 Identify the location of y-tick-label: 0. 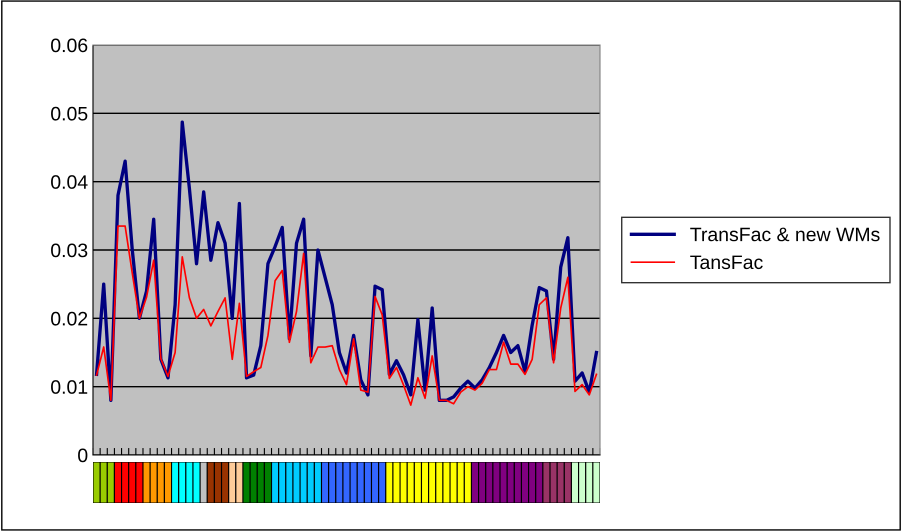
(83, 455).